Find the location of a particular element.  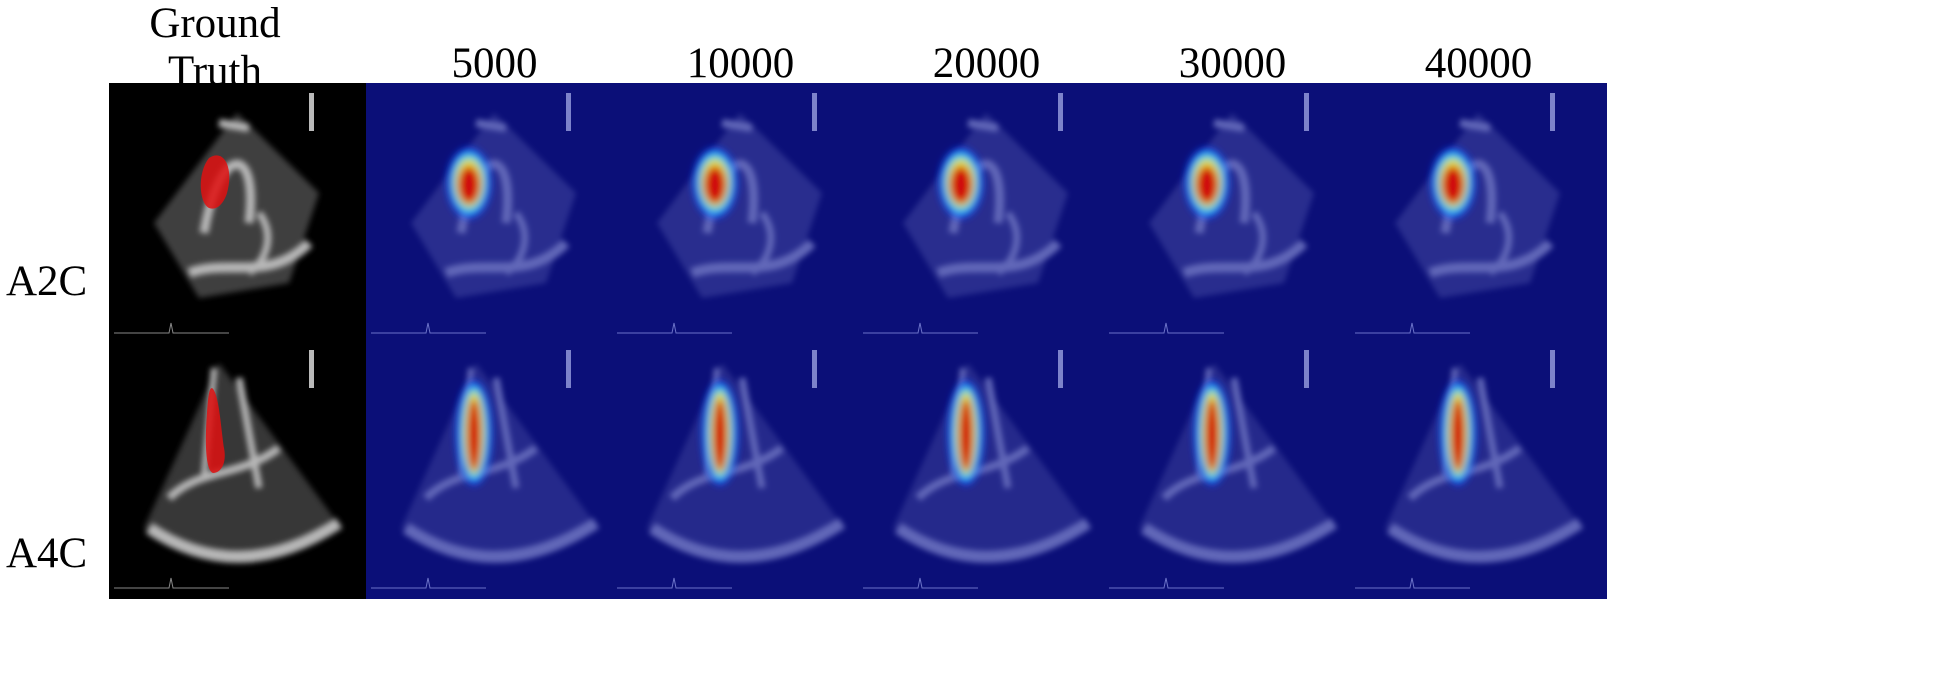

ground-truth-image-a4c-ground-truth is located at coordinates (237, 468).